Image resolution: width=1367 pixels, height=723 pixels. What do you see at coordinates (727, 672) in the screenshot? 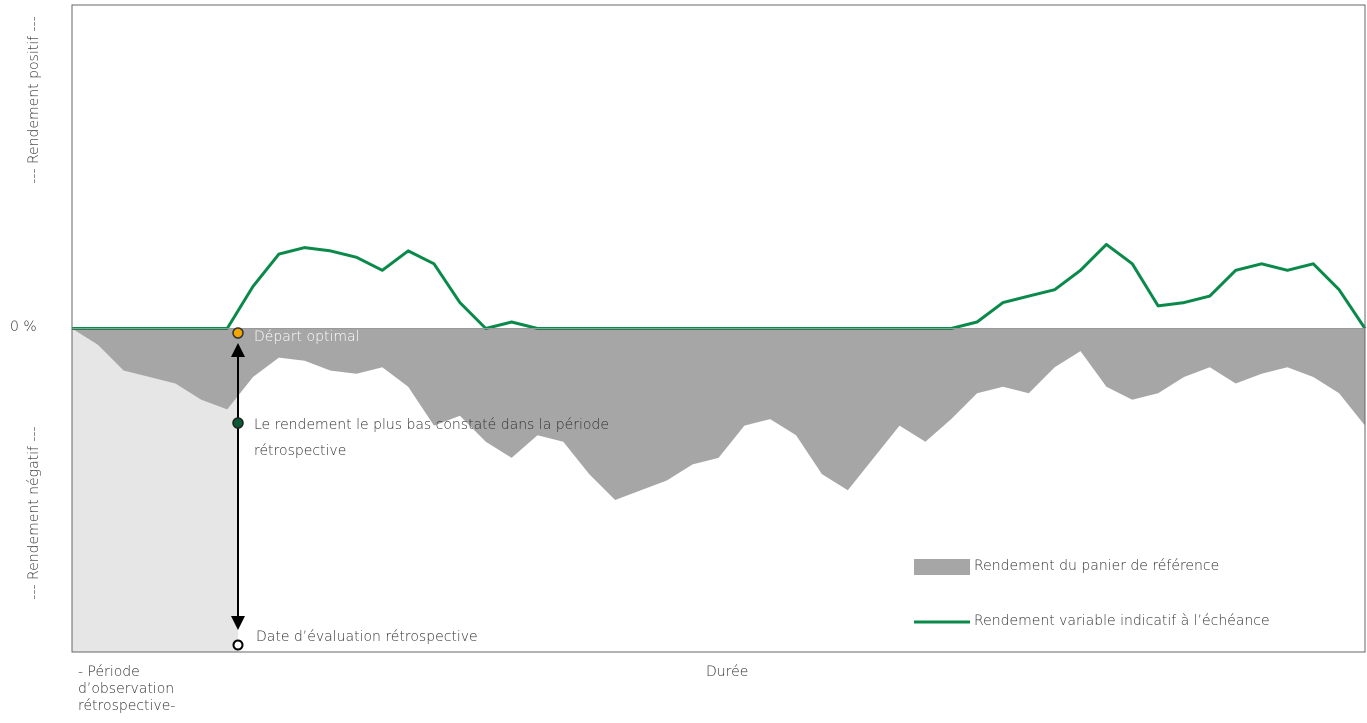
I see `x-axis-label: Durée` at bounding box center [727, 672].